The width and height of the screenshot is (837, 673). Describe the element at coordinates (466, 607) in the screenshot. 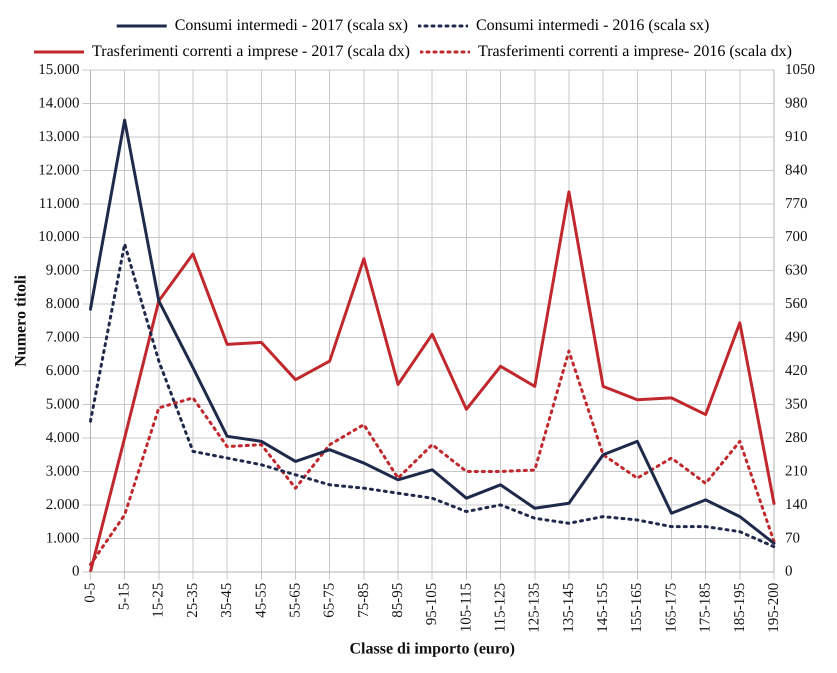

I see `x-tick-label: 105-115` at that location.